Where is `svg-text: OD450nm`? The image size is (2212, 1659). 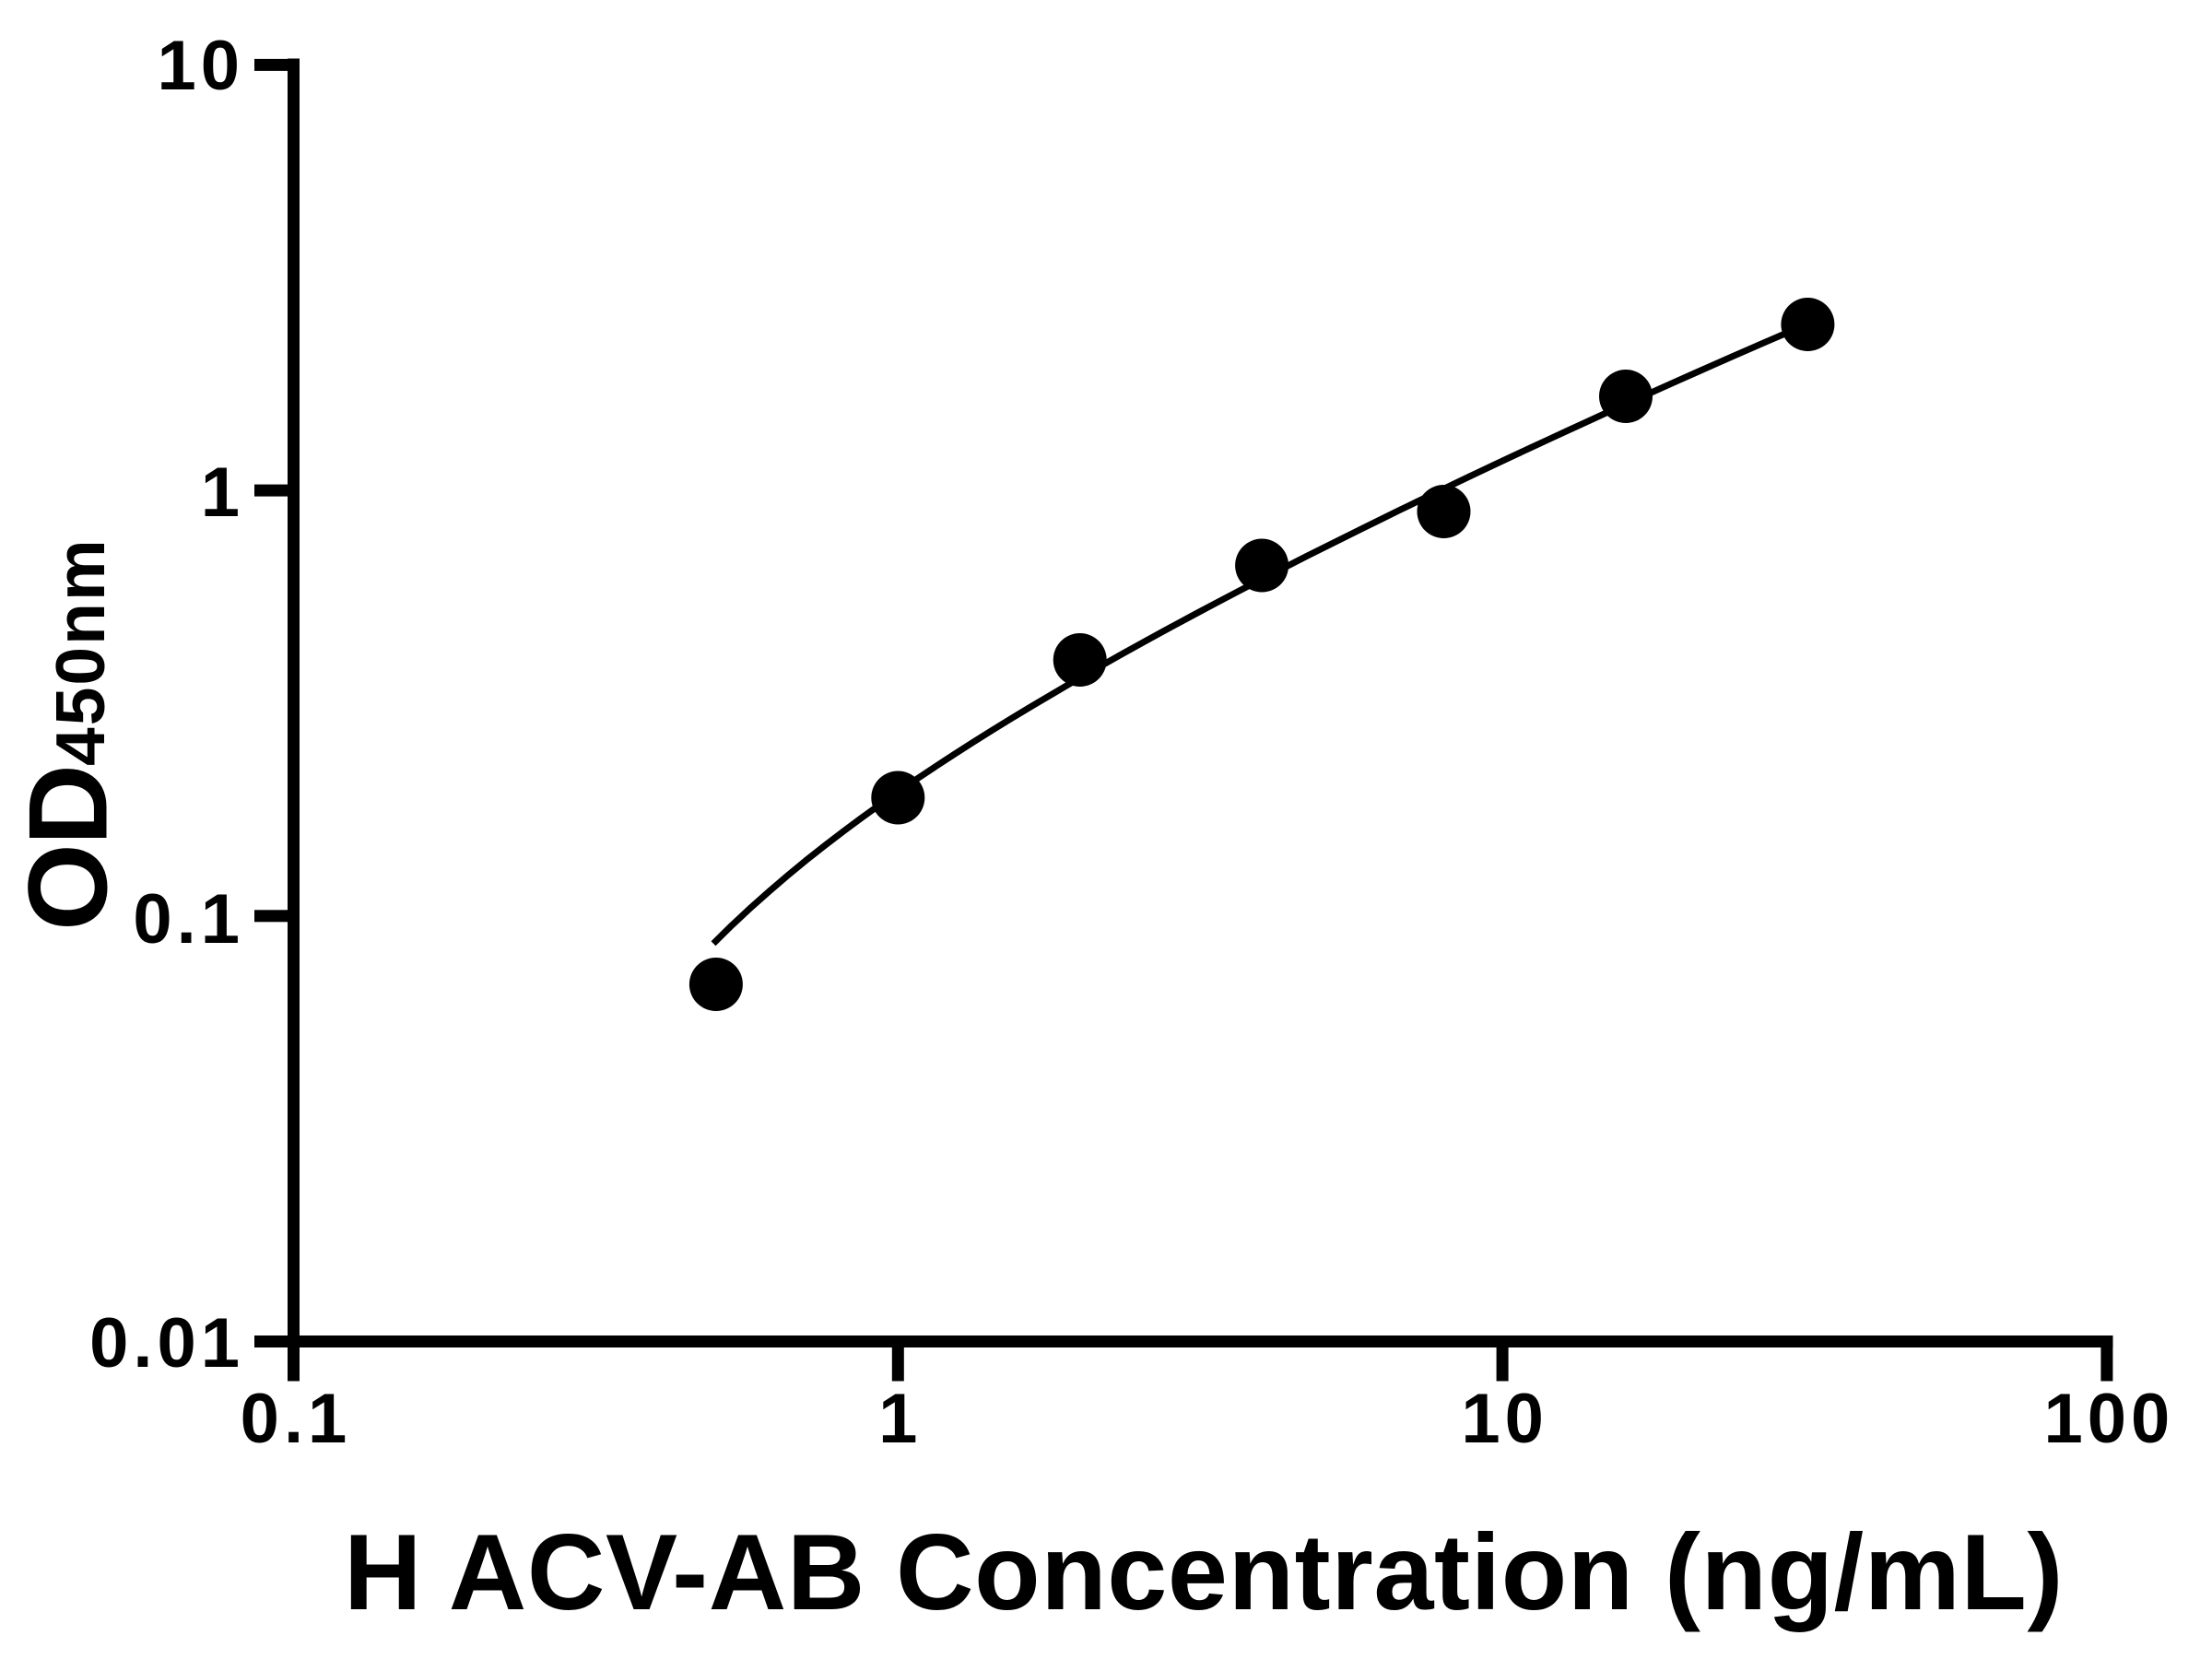 svg-text: OD450nm is located at coordinates (68, 734).